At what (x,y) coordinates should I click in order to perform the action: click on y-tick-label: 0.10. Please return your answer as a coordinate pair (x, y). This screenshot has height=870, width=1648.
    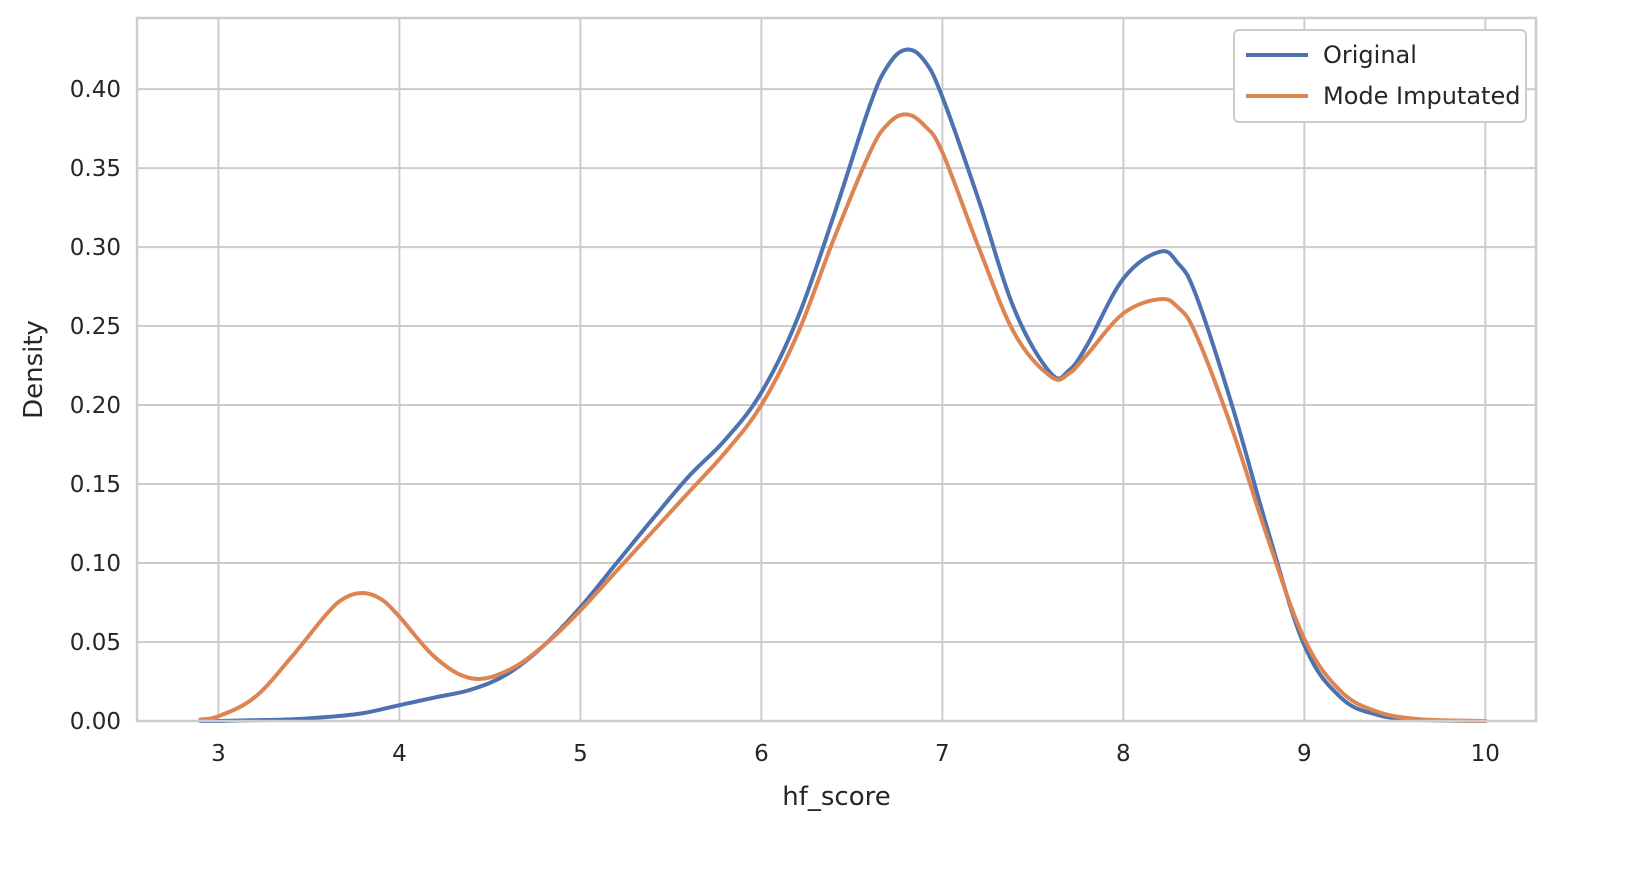
    Looking at the image, I should click on (95, 564).